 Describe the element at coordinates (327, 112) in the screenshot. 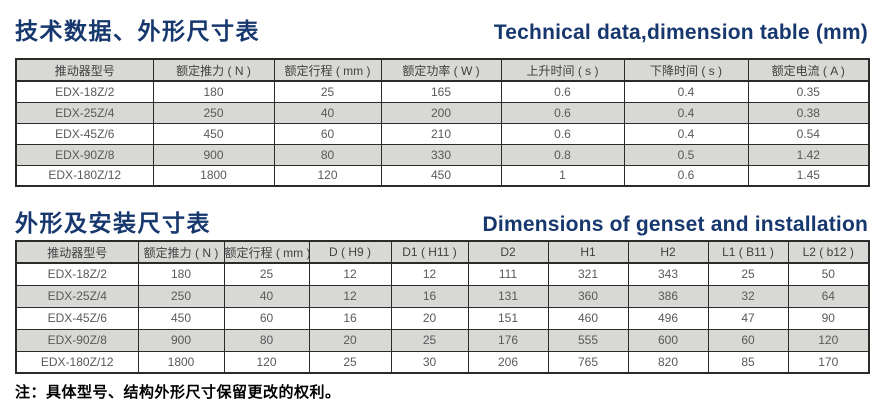

I see `table-cell: 40` at that location.